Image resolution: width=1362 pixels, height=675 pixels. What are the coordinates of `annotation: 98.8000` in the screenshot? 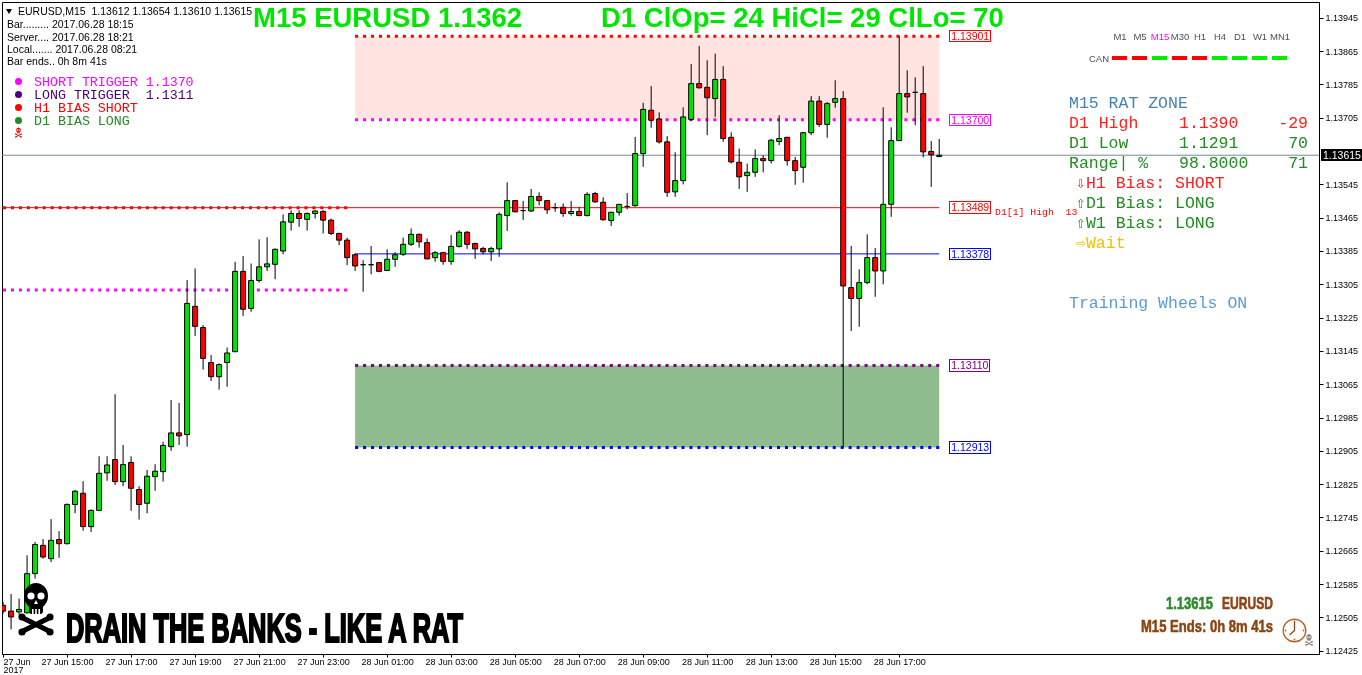 It's located at (1214, 163).